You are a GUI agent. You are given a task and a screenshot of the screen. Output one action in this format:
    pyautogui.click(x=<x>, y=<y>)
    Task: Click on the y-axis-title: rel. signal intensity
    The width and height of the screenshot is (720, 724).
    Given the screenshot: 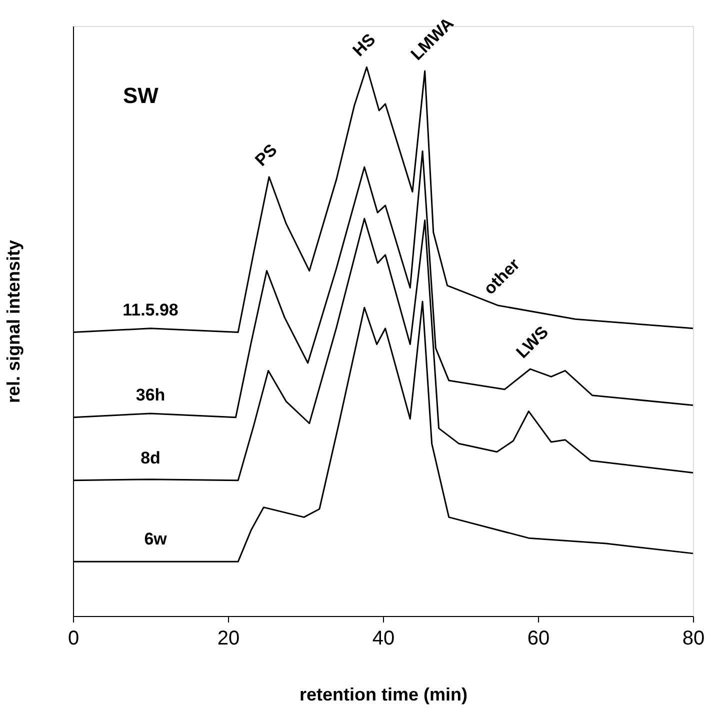 What is the action you would take?
    pyautogui.click(x=14, y=322)
    